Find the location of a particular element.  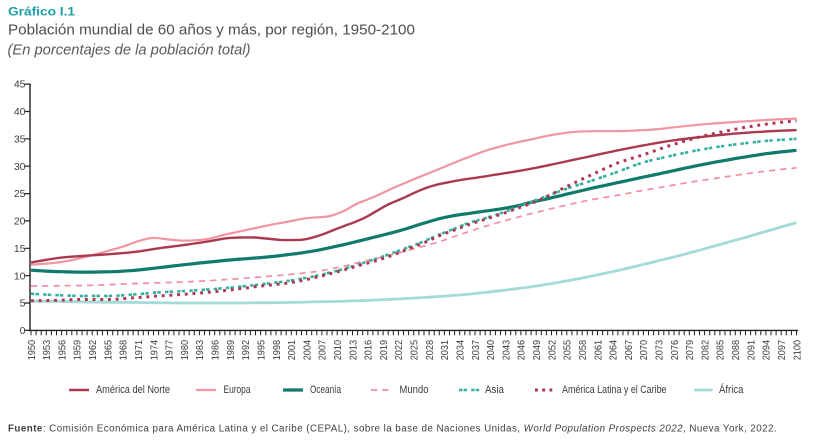

svg-text: 2043 is located at coordinates (506, 350).